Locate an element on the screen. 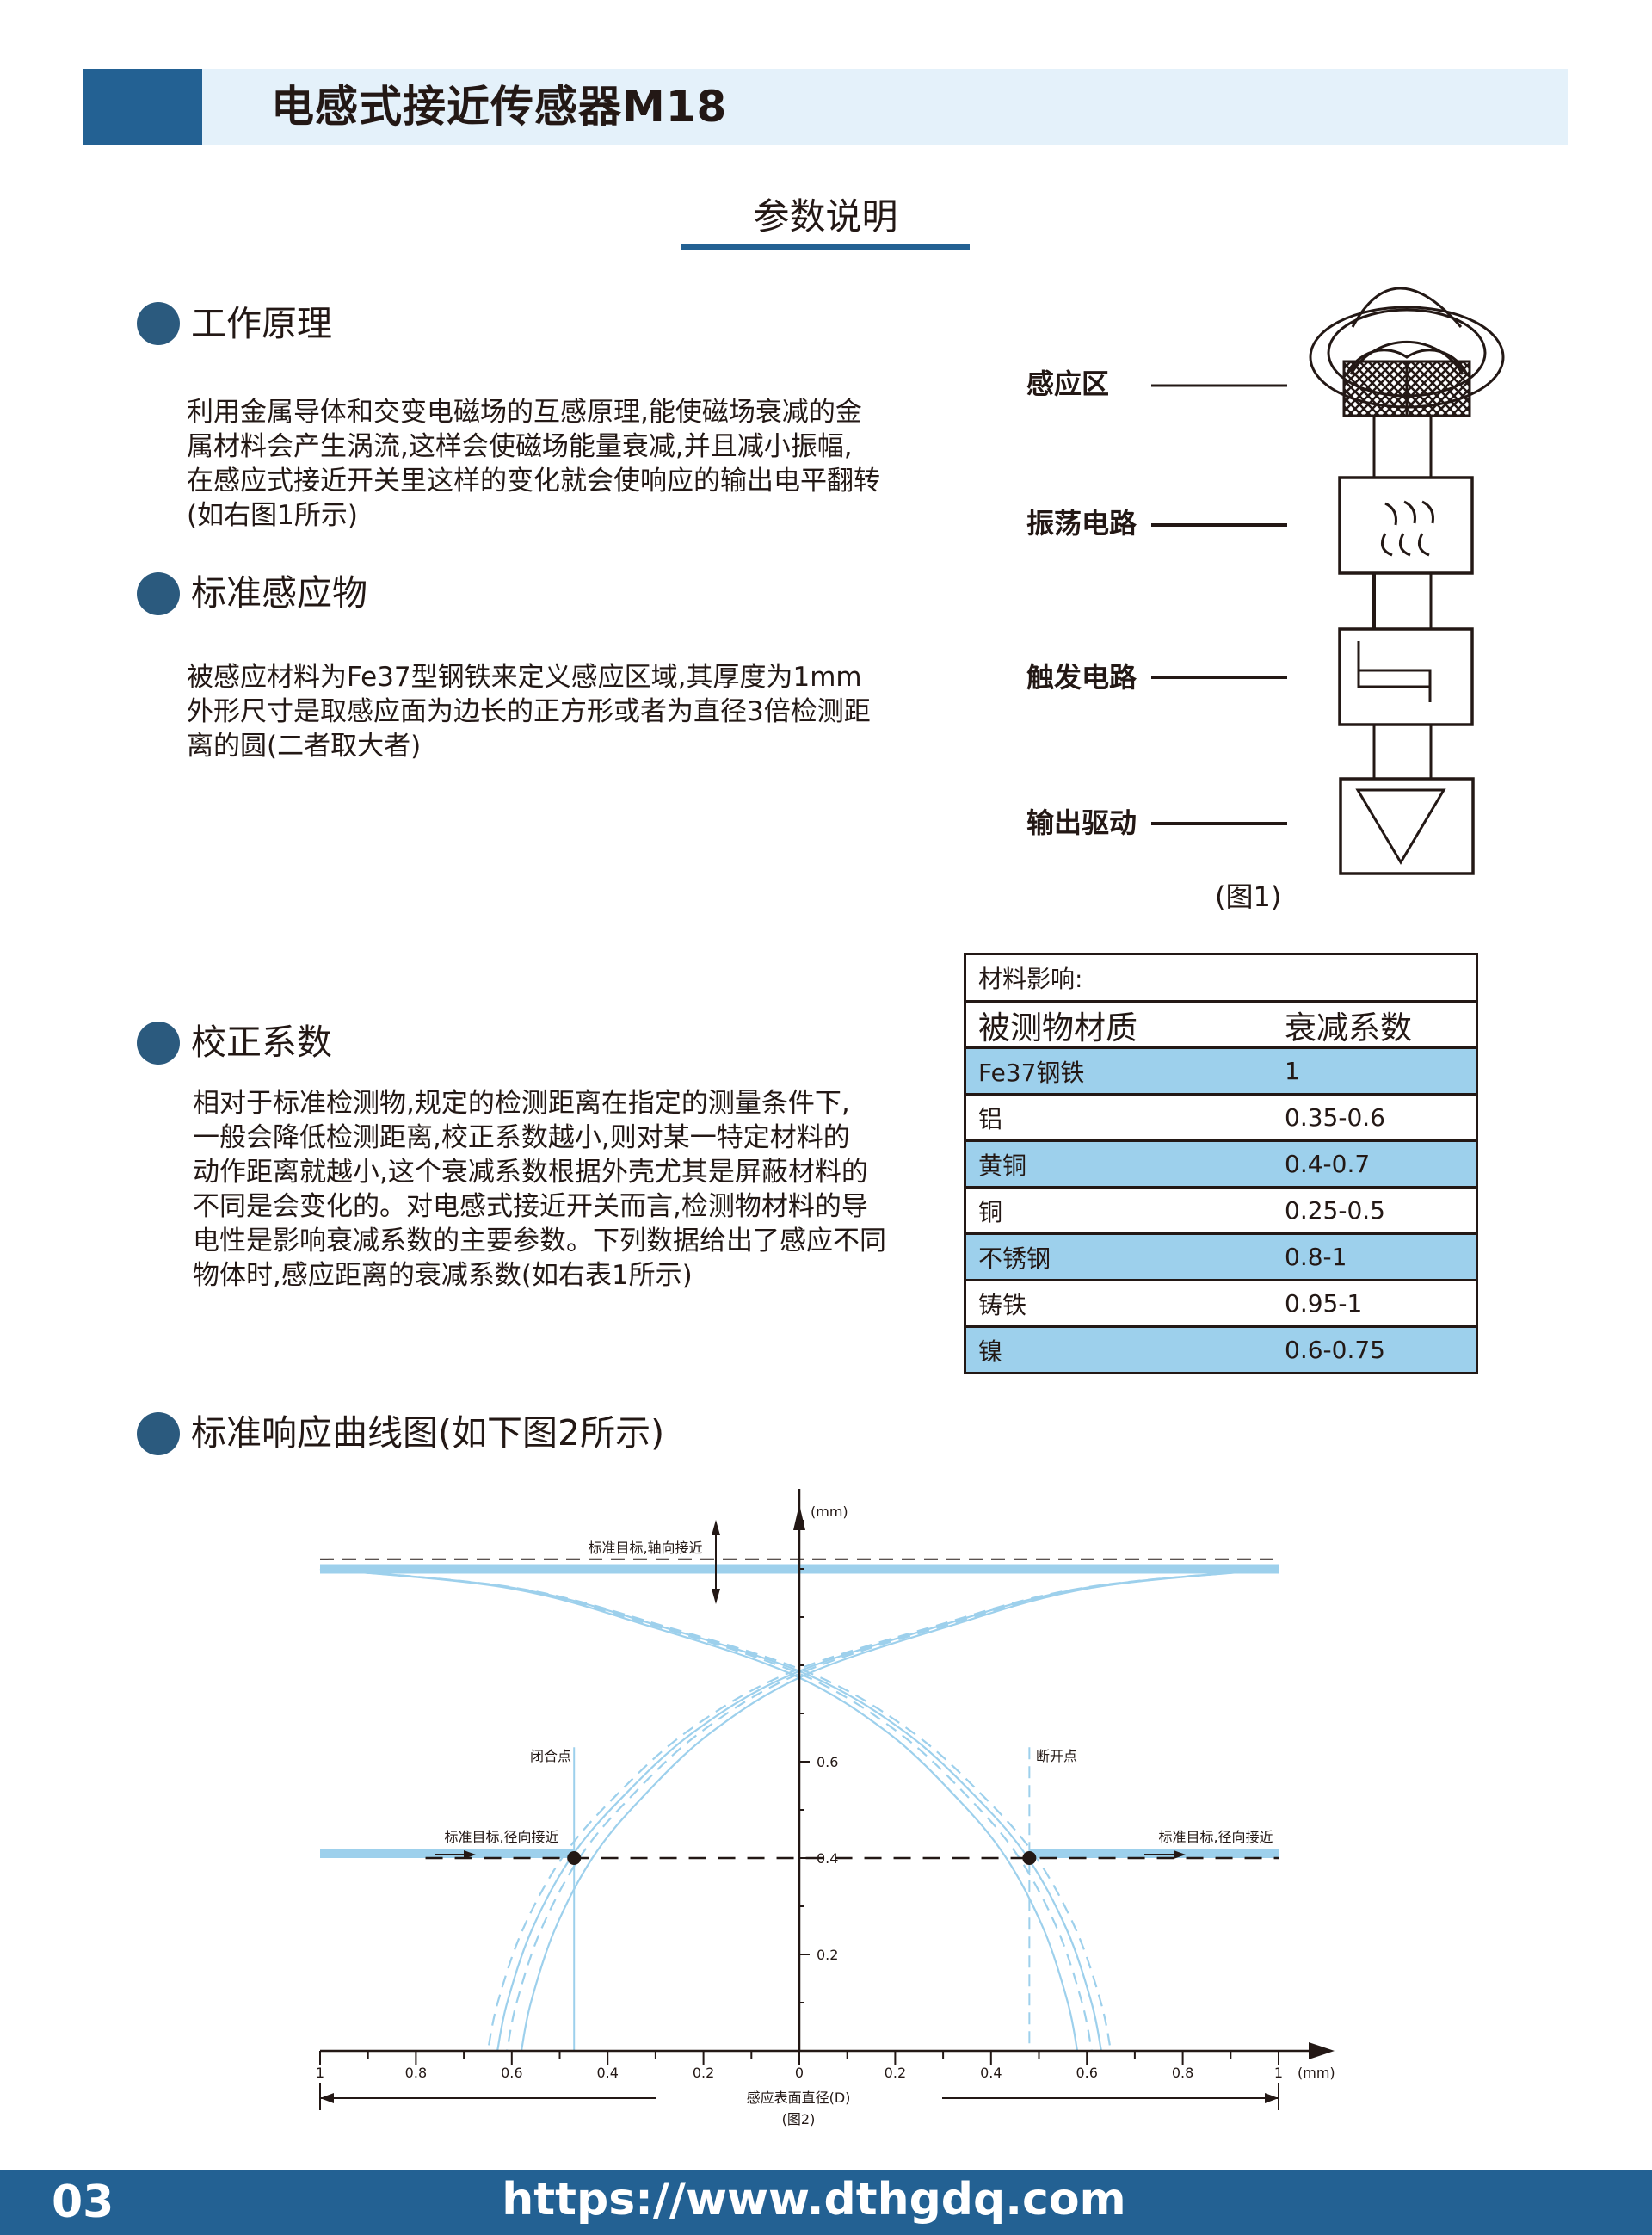 The image size is (1652, 2235). block-diagram is located at coordinates (1328, 581).